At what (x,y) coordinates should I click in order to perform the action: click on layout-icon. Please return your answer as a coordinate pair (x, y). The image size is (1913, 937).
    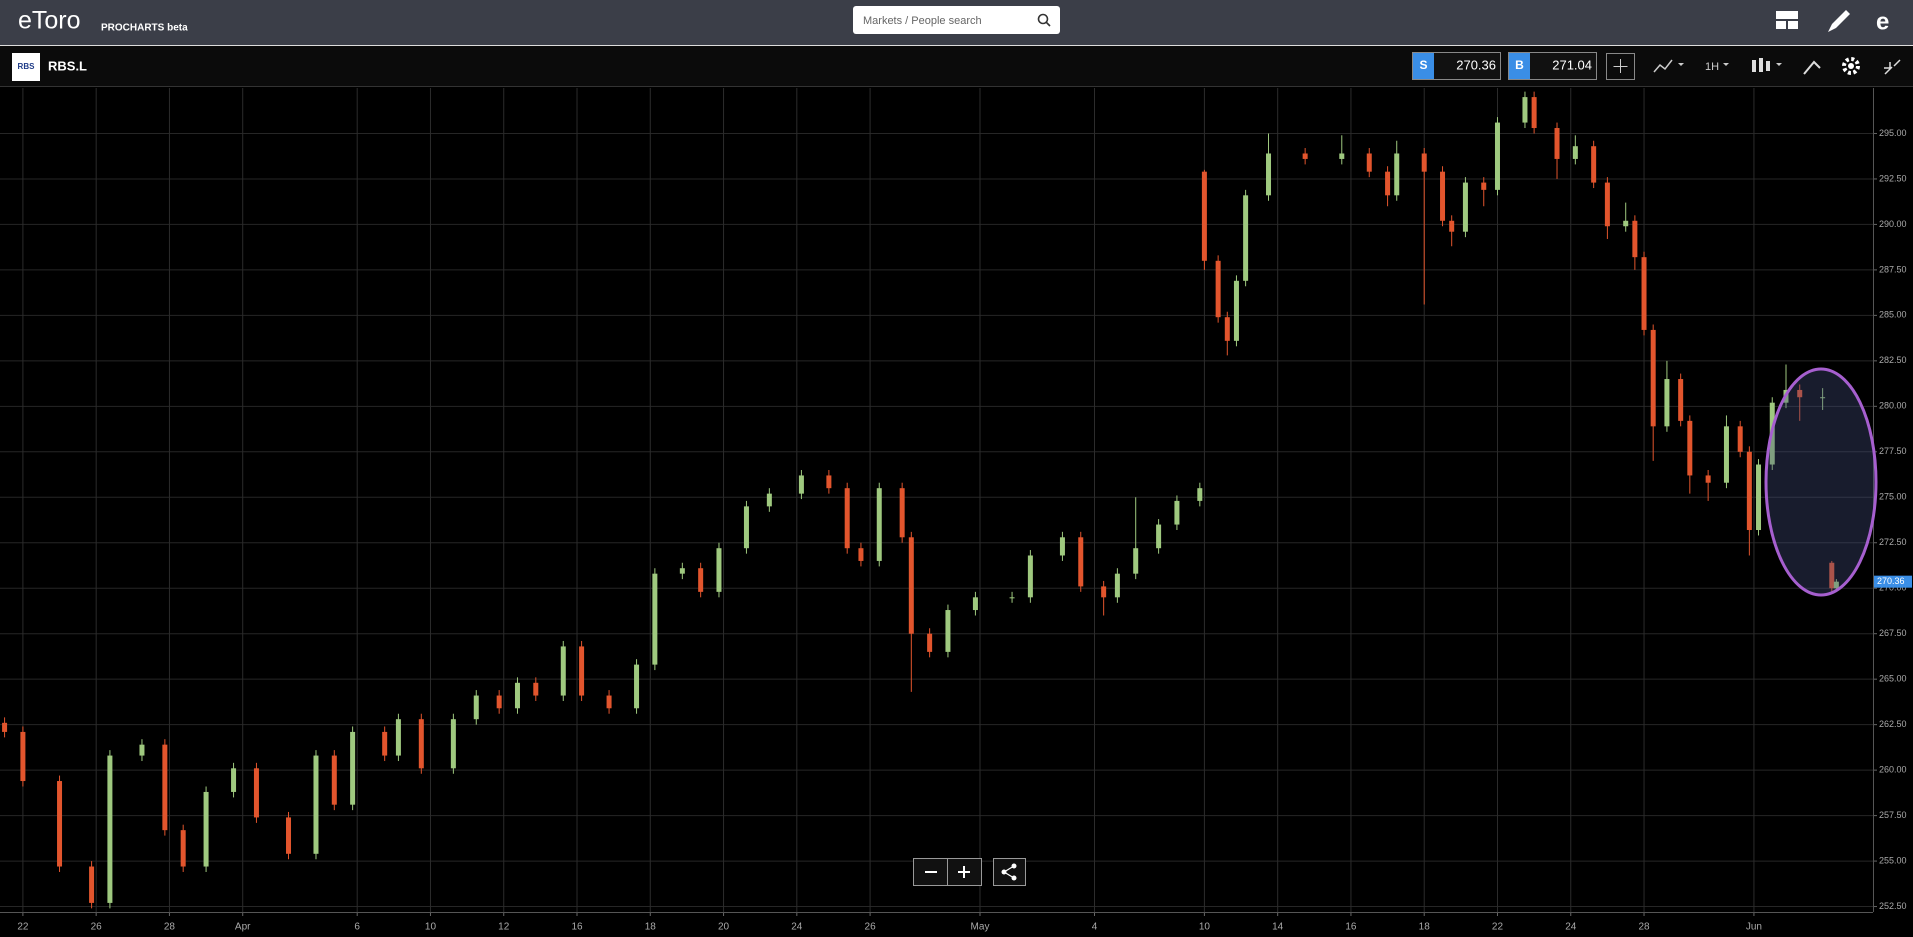
    Looking at the image, I should click on (1787, 20).